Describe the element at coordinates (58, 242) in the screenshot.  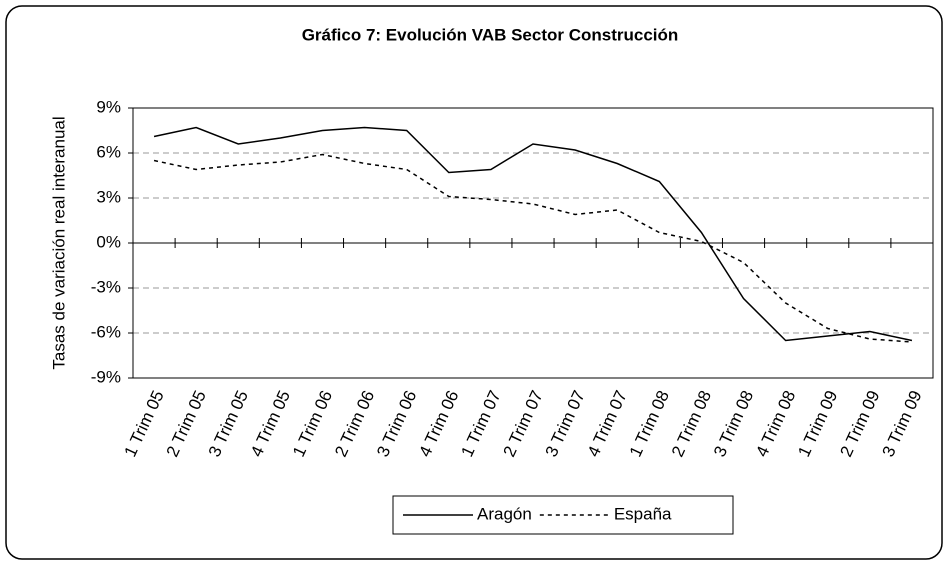
I see `y-axis-label: Tasas de variación real interanual` at that location.